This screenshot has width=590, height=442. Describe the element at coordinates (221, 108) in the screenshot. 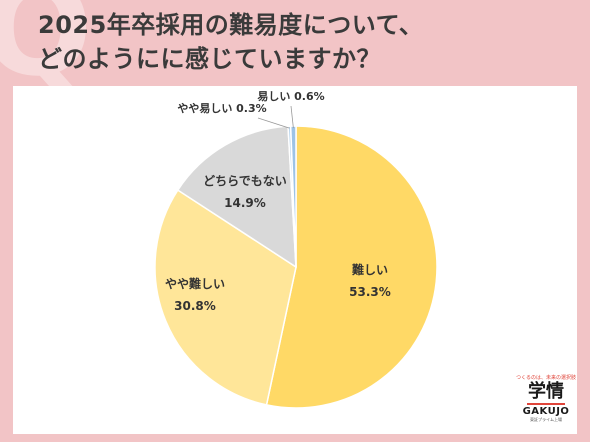

I see `slice-label-3: やや易しい 0.3%` at that location.